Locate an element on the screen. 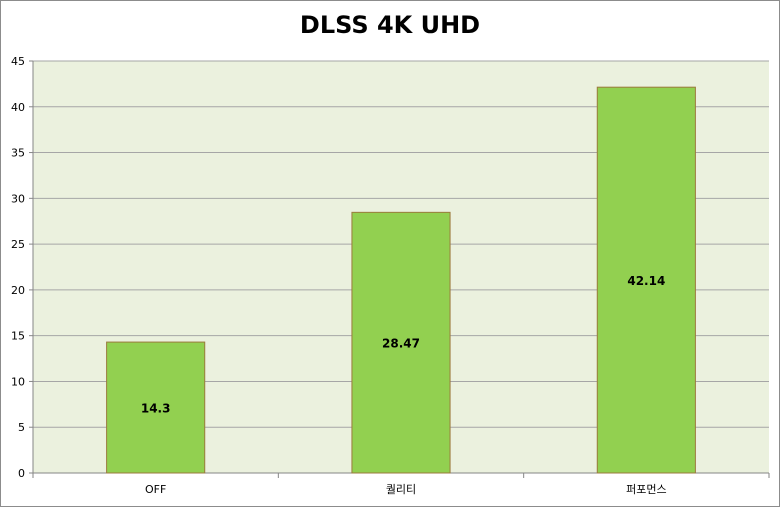 The width and height of the screenshot is (780, 507). x-tick-label-3: 퍼포먼스 is located at coordinates (646, 489).